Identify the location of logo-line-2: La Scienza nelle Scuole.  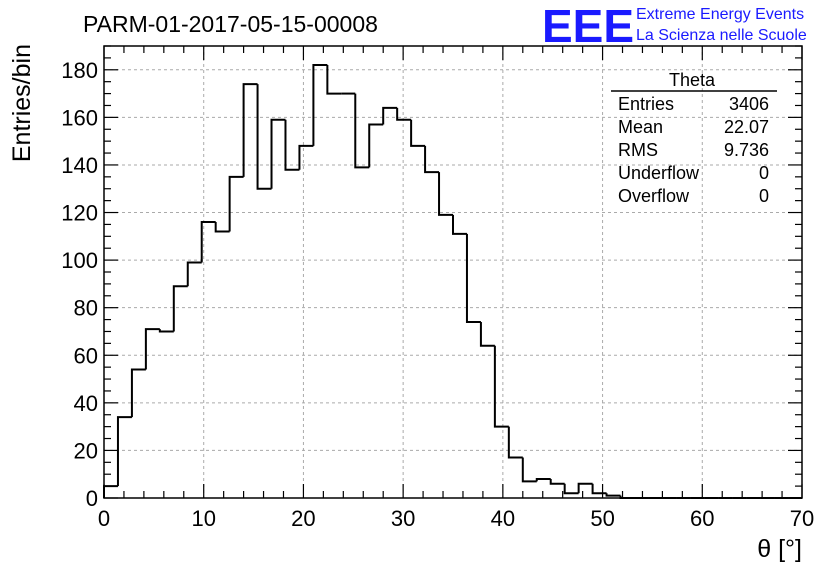
(721, 35).